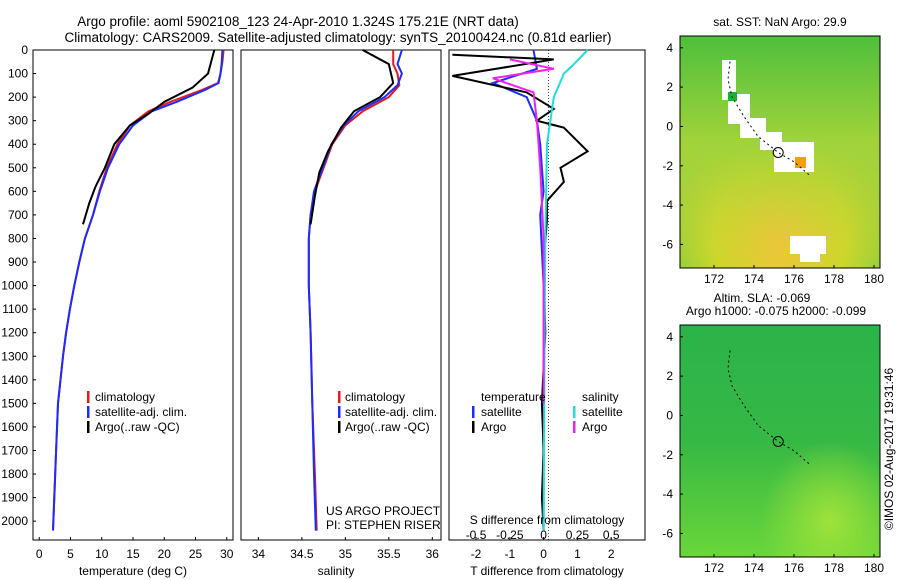 Image resolution: width=900 pixels, height=580 pixels. What do you see at coordinates (18, 74) in the screenshot?
I see `depth-tick-label: 100` at bounding box center [18, 74].